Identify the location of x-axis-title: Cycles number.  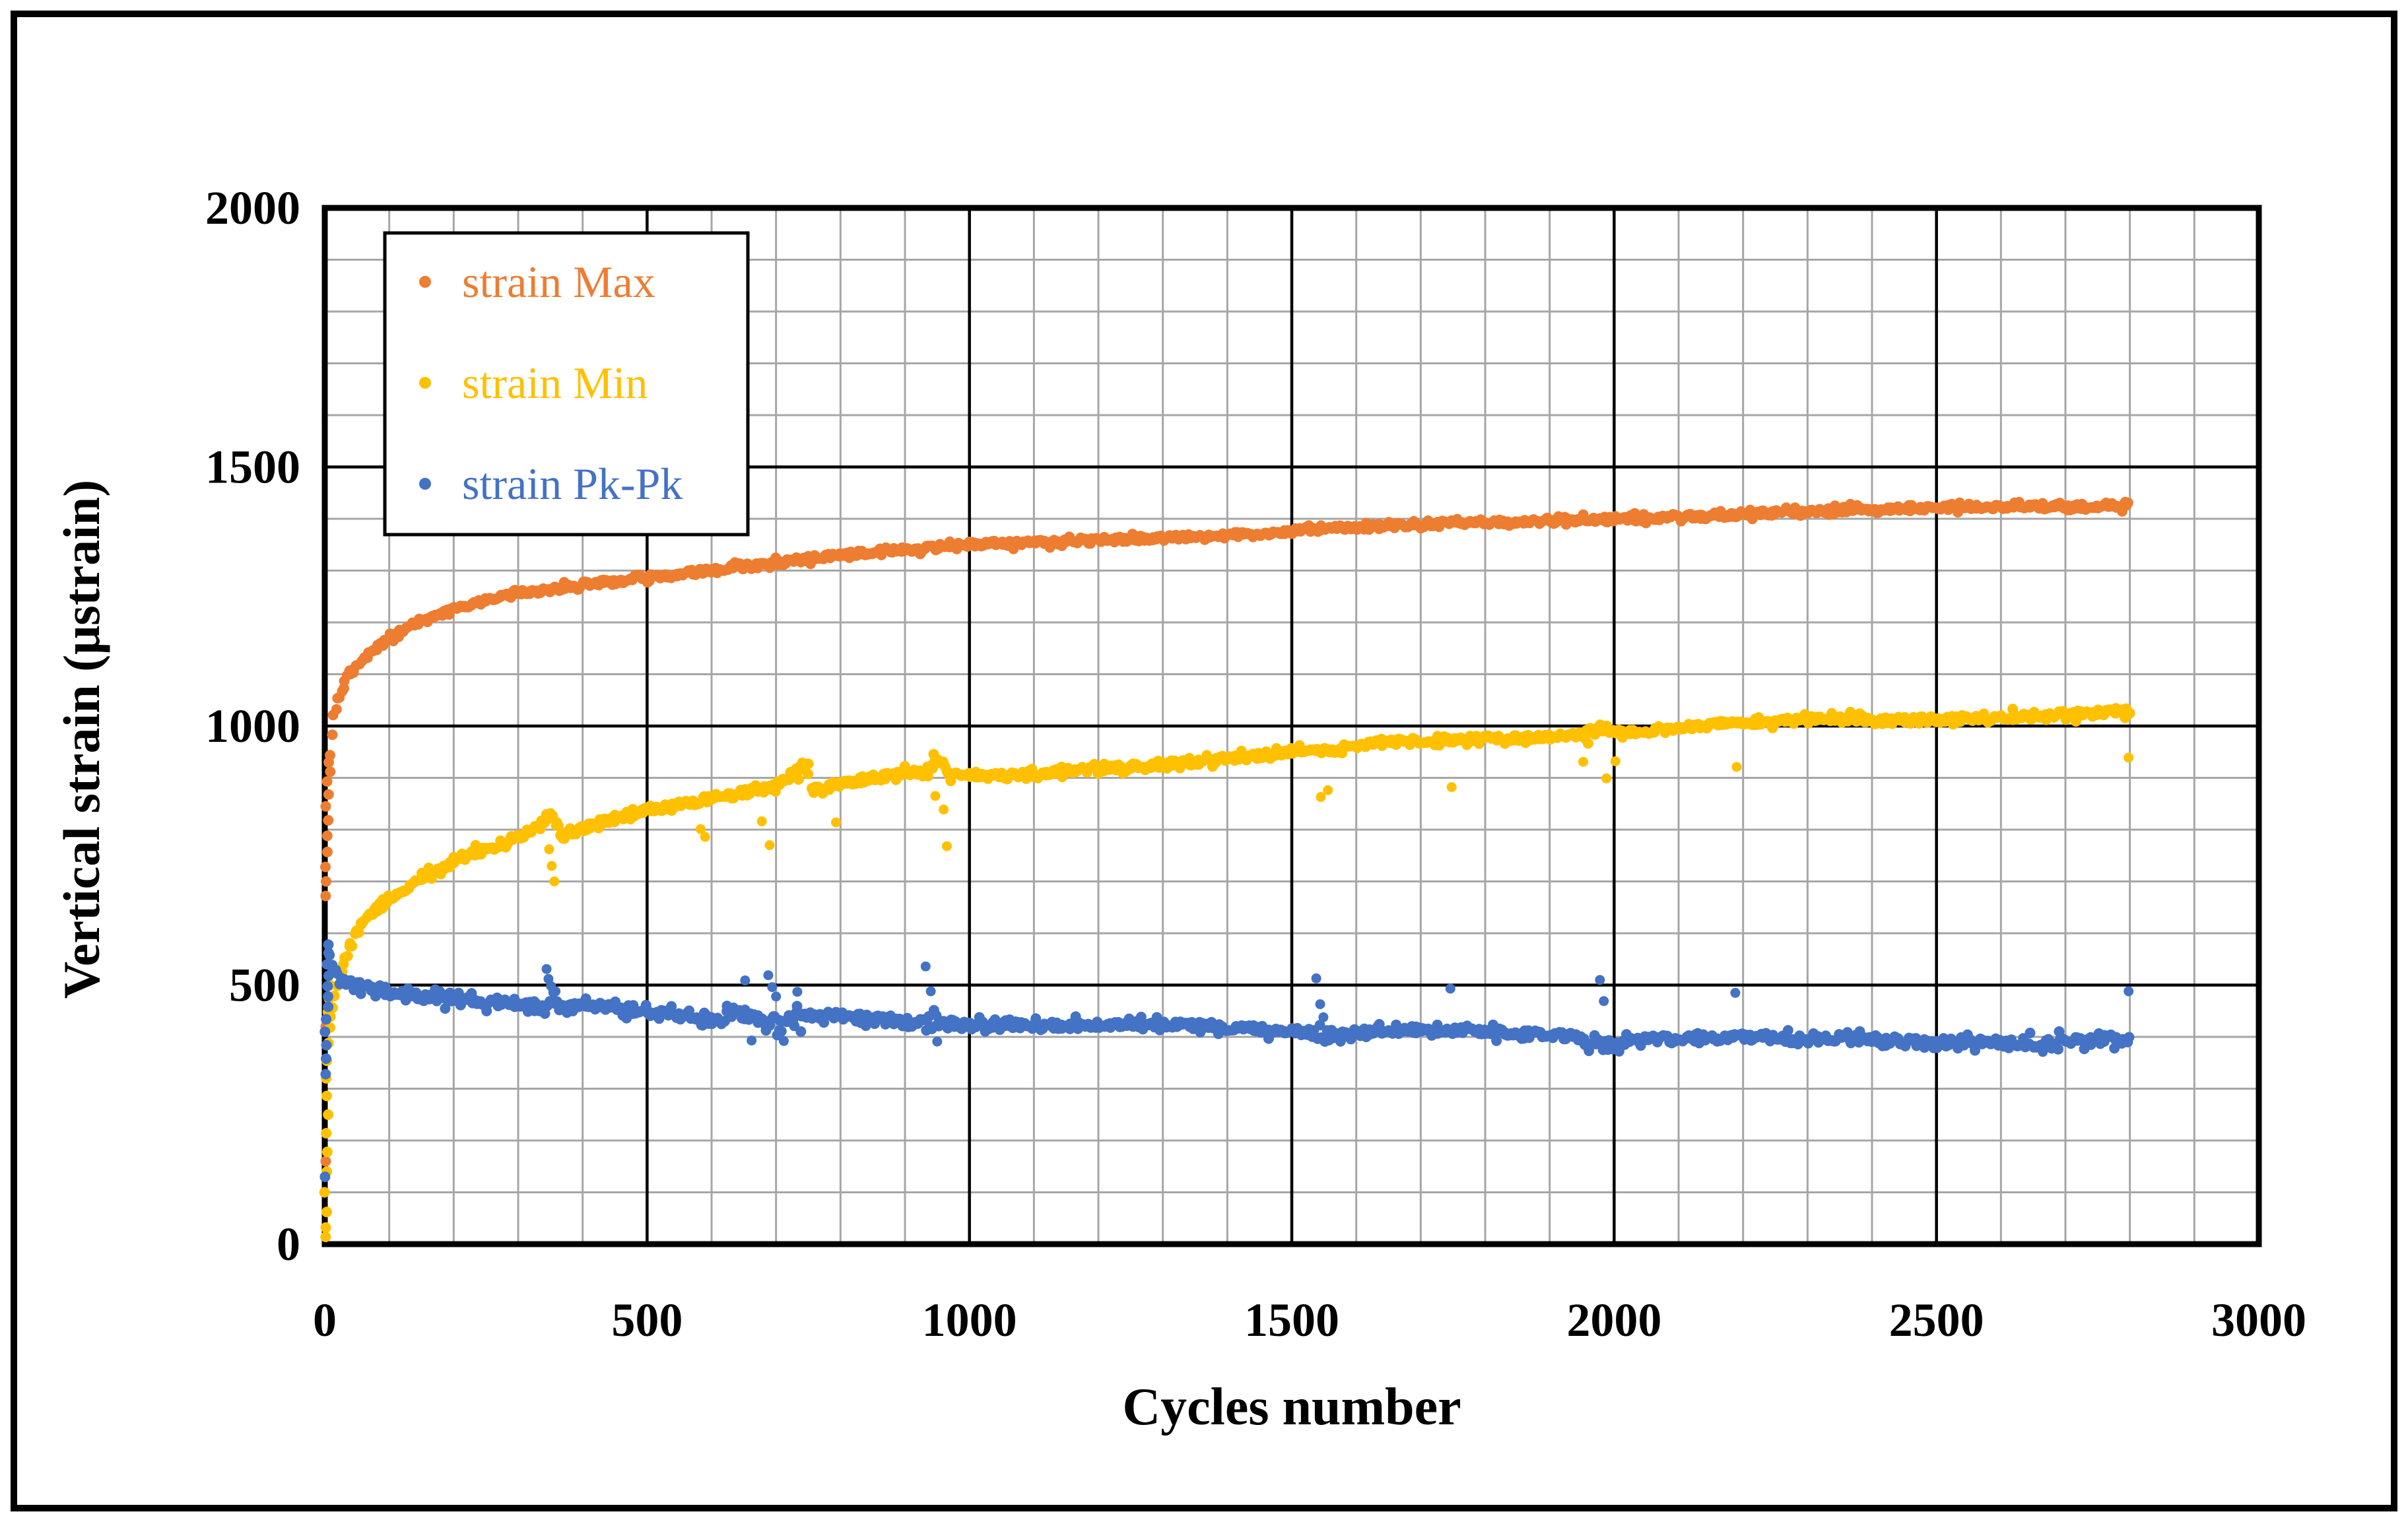
(1291, 1407).